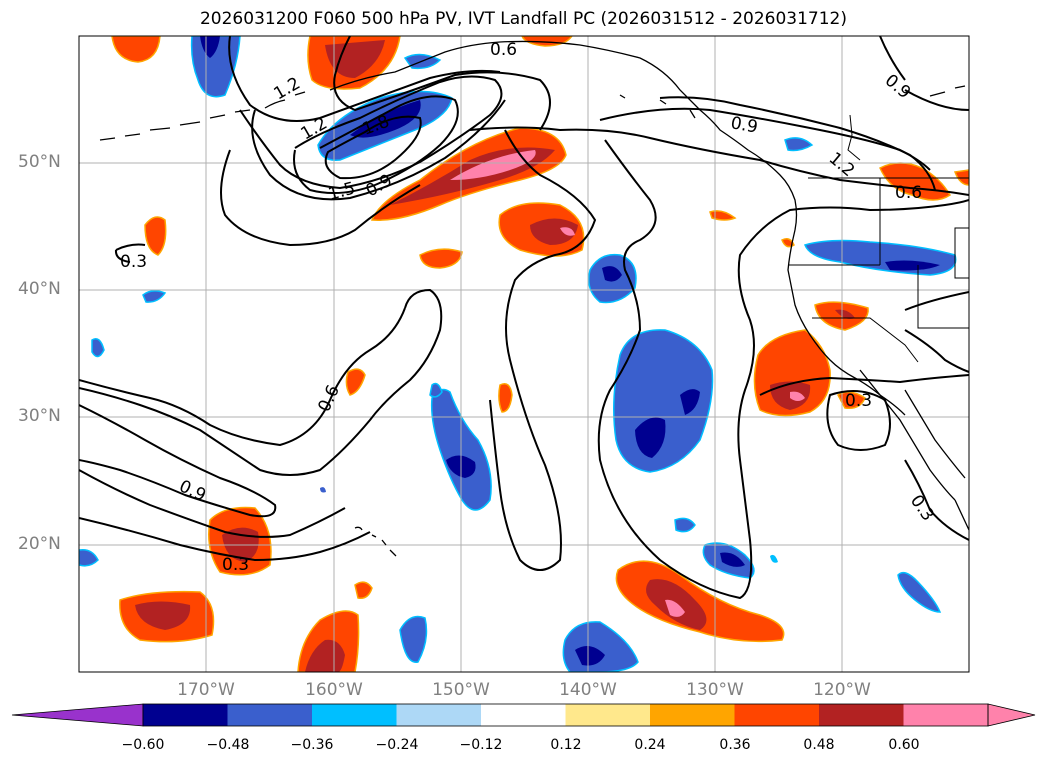 The height and width of the screenshot is (765, 1047). What do you see at coordinates (39, 544) in the screenshot?
I see `lat-label: 20°N` at bounding box center [39, 544].